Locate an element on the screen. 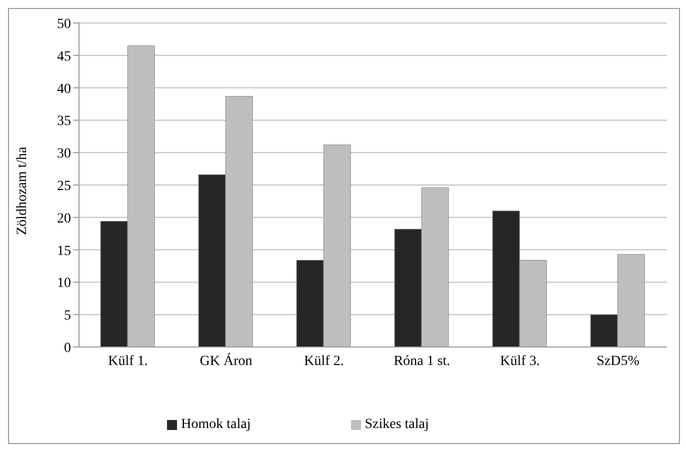  legend-label: Homok talaj is located at coordinates (216, 424).